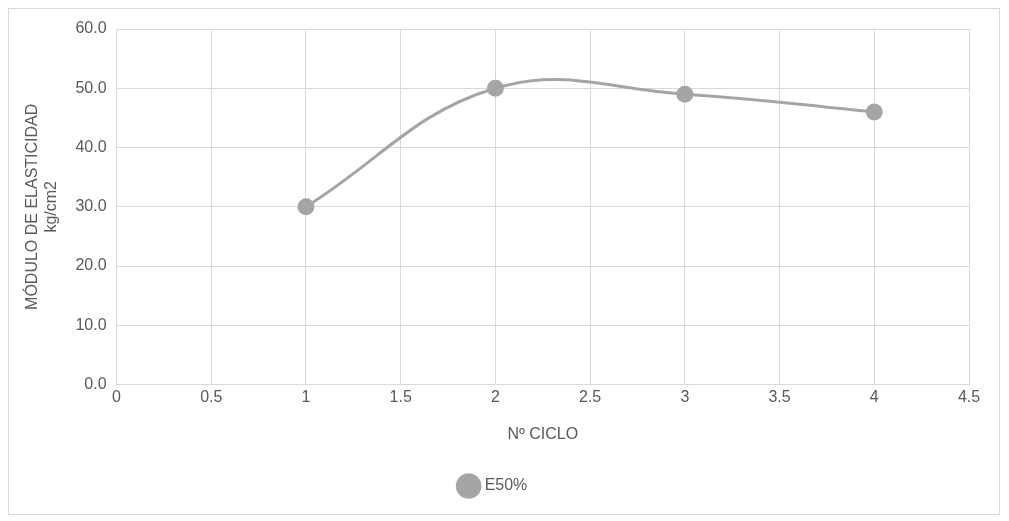 This screenshot has height=521, width=1009. I want to click on x-axis-title: Nº CICLO, so click(543, 433).